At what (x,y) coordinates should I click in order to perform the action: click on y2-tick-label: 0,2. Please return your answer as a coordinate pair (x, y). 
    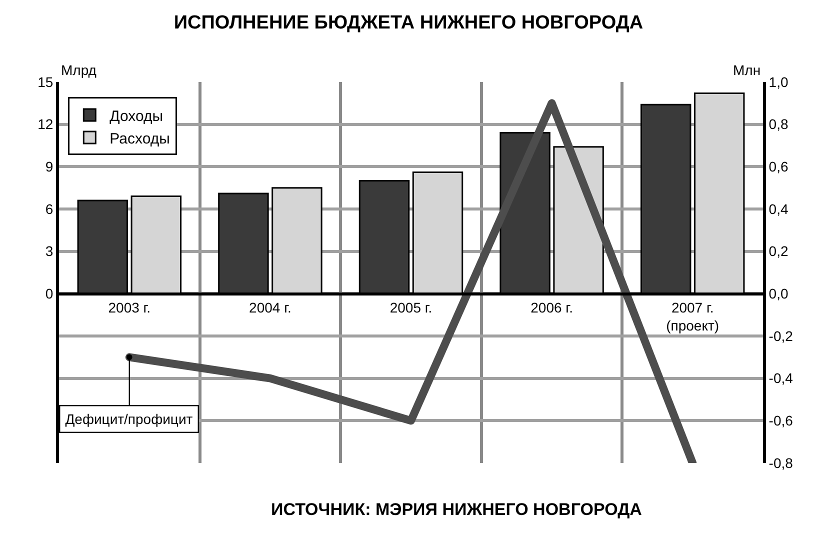
    Looking at the image, I should click on (778, 251).